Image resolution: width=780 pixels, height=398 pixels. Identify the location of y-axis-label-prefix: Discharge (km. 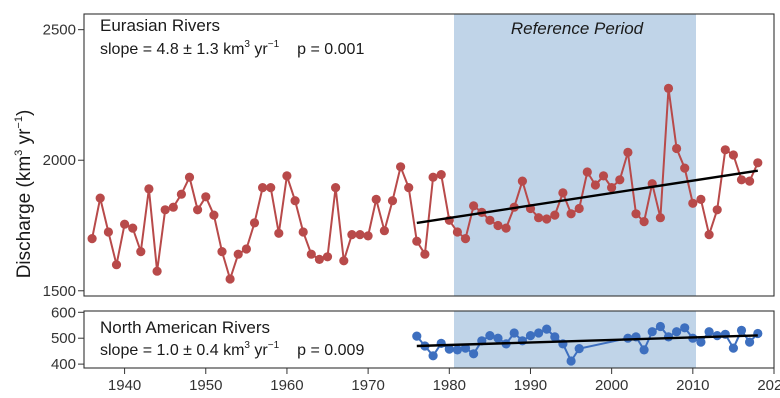
(24, 217).